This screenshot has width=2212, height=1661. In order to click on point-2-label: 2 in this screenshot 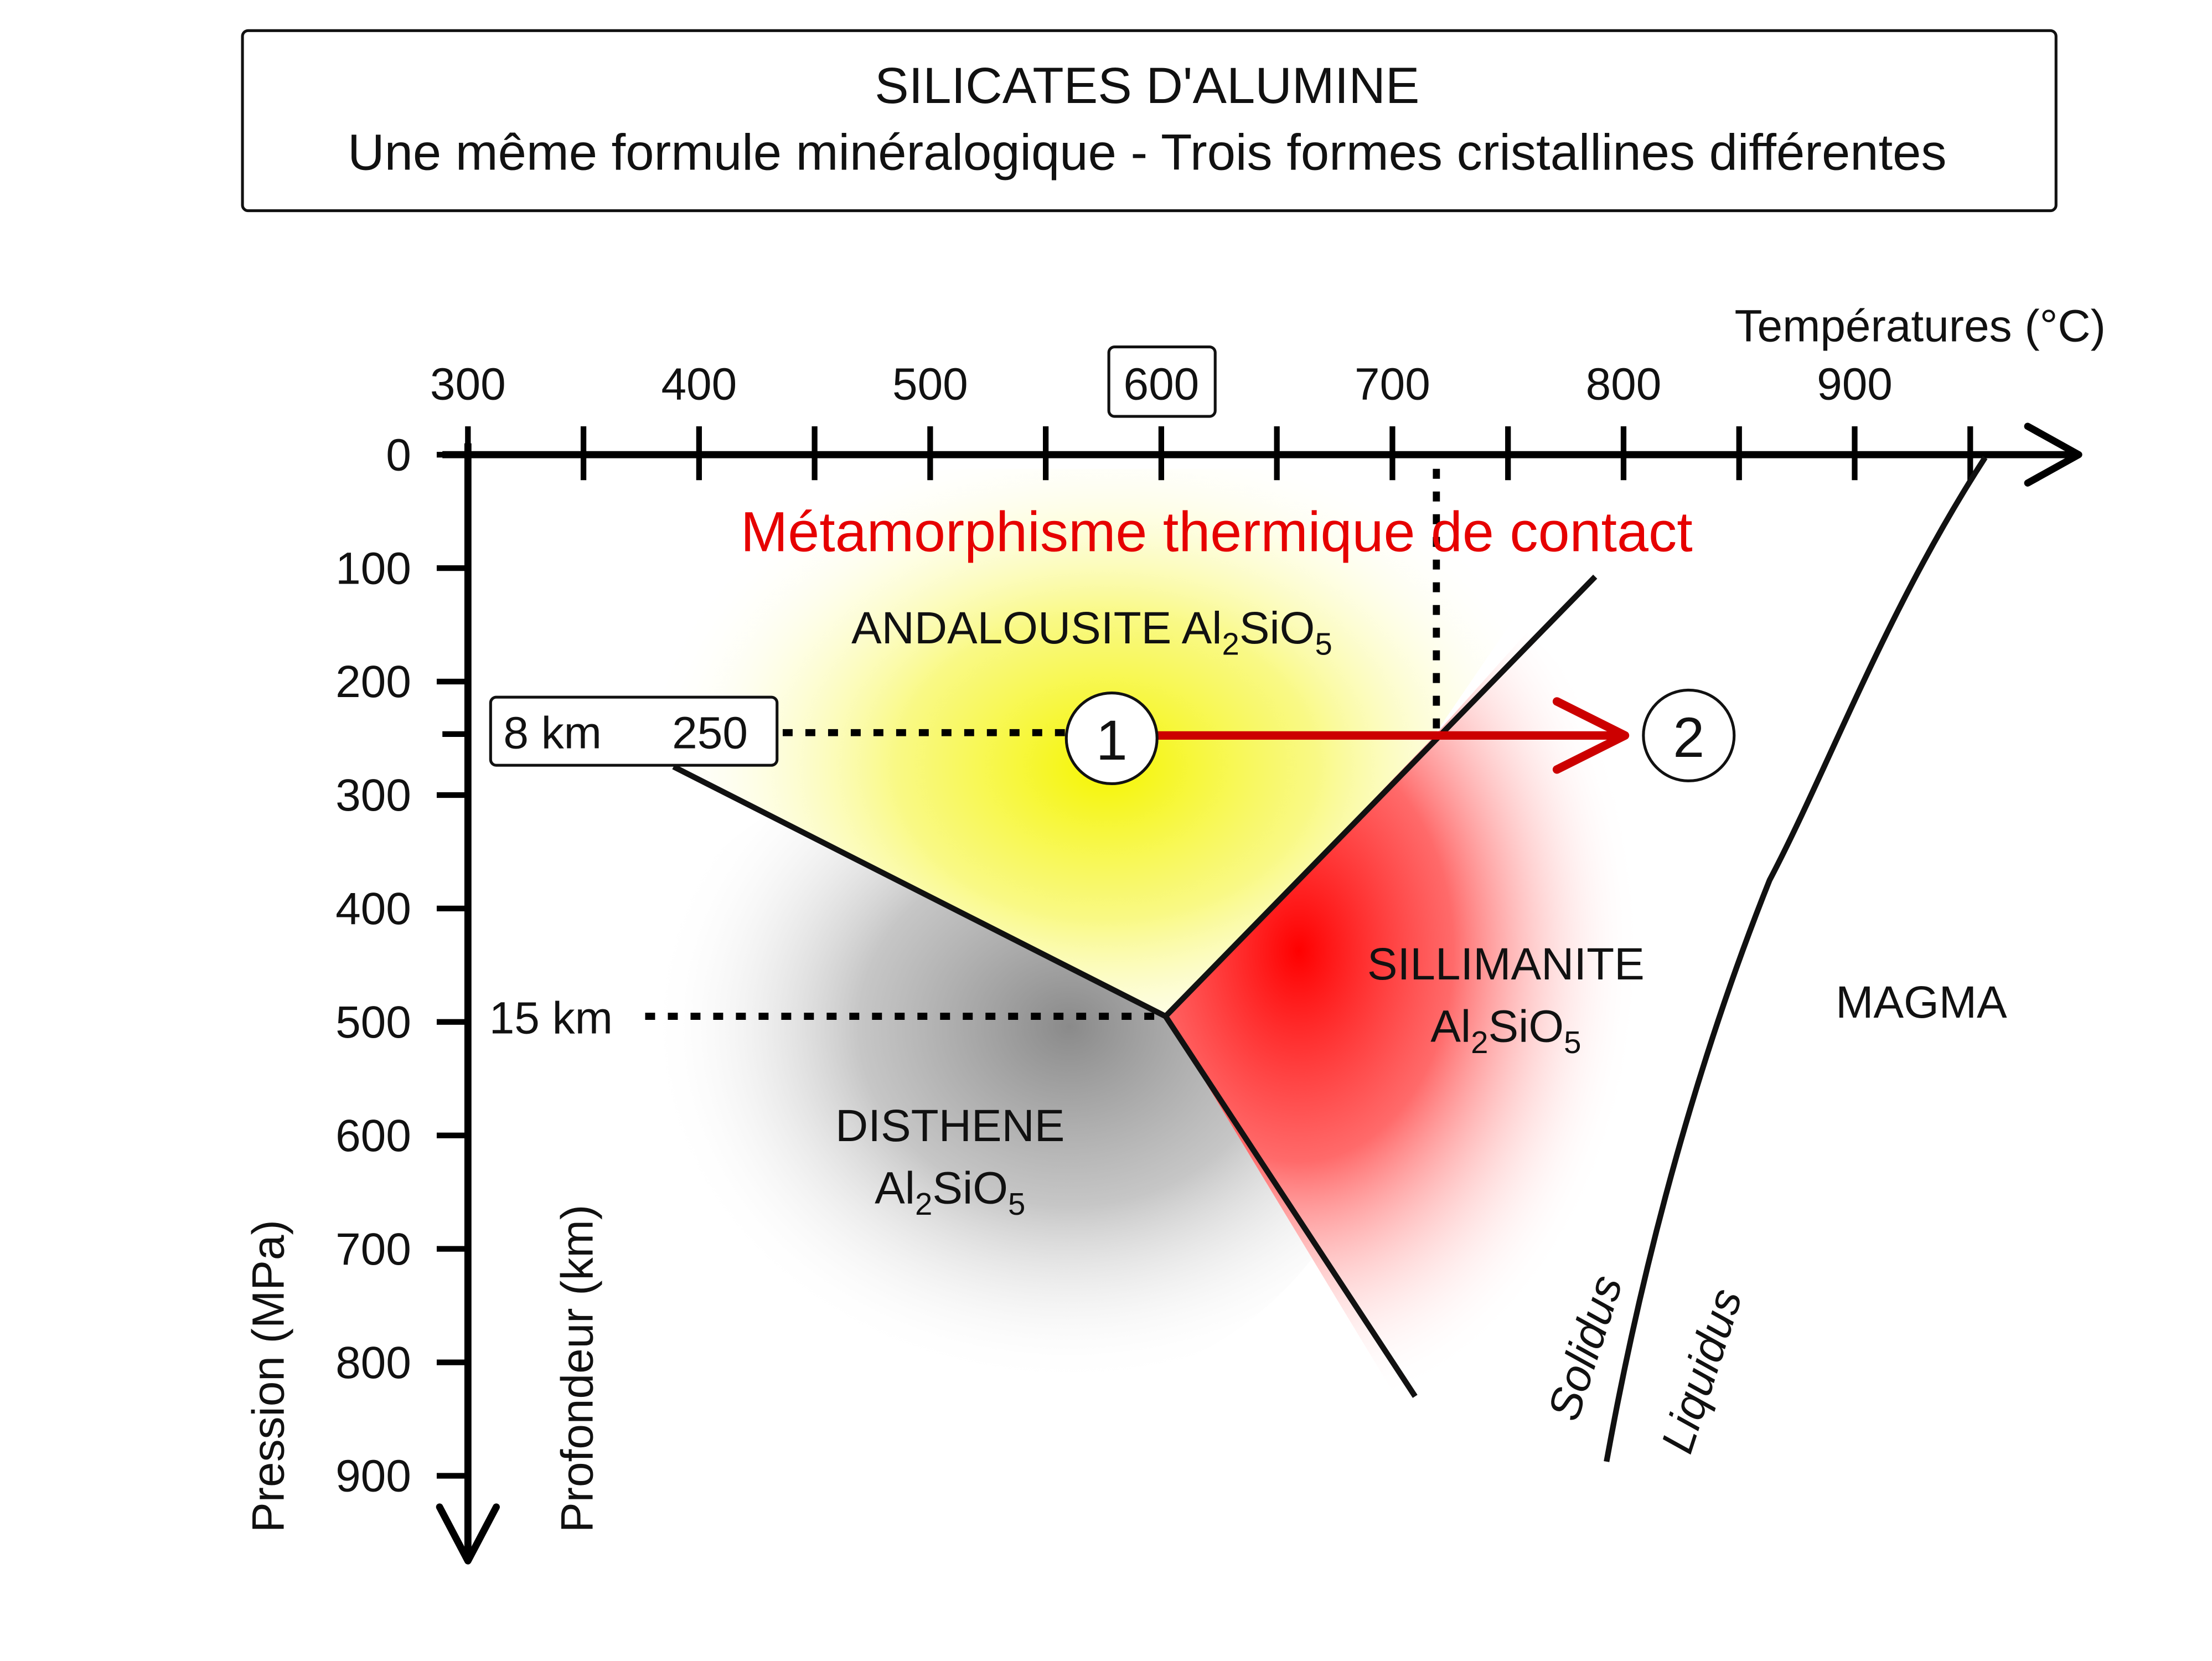, I will do `click(1688, 737)`.